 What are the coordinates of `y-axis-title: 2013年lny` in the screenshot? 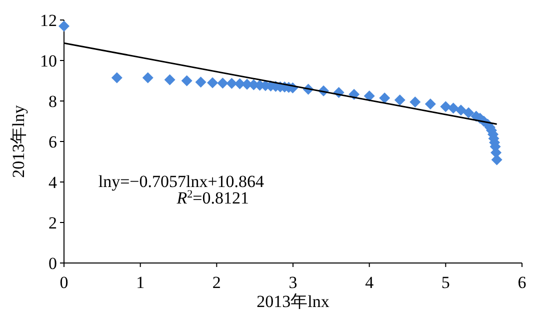 It's located at (18, 141).